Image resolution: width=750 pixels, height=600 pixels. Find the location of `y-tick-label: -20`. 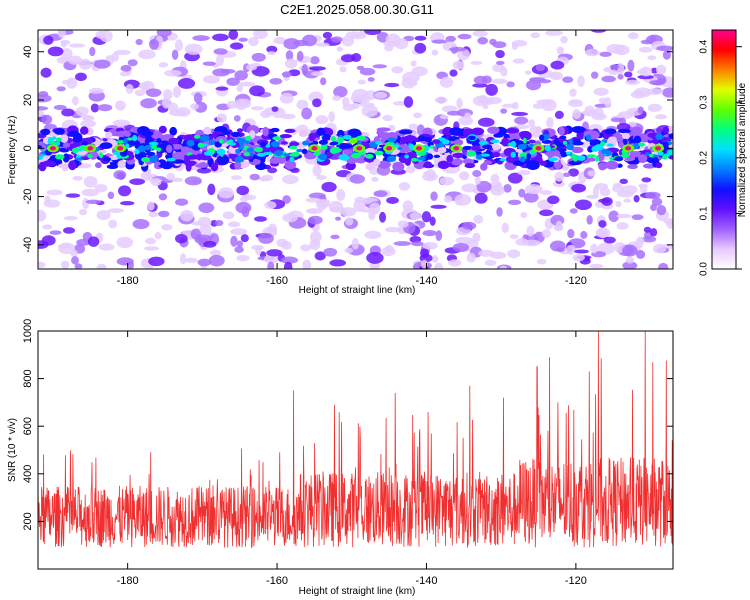

y-tick-label: -20 is located at coordinates (28, 197).